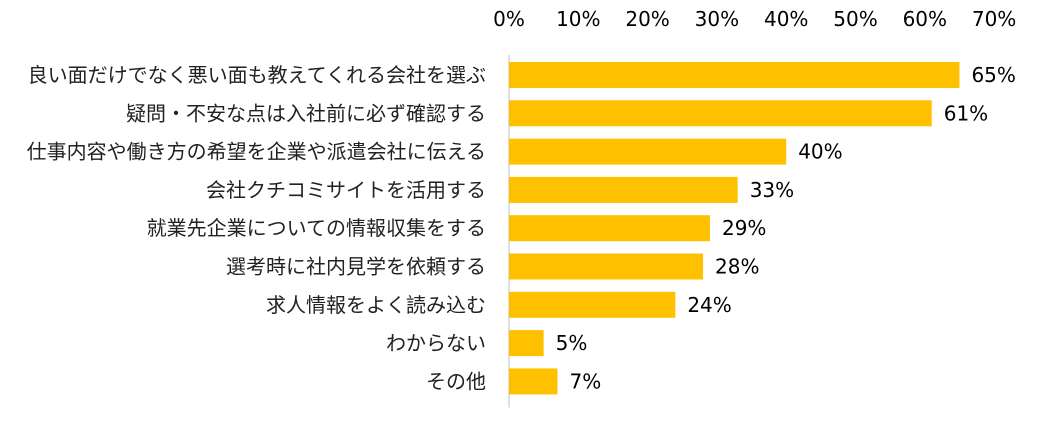  I want to click on value-label: 24%, so click(709, 305).